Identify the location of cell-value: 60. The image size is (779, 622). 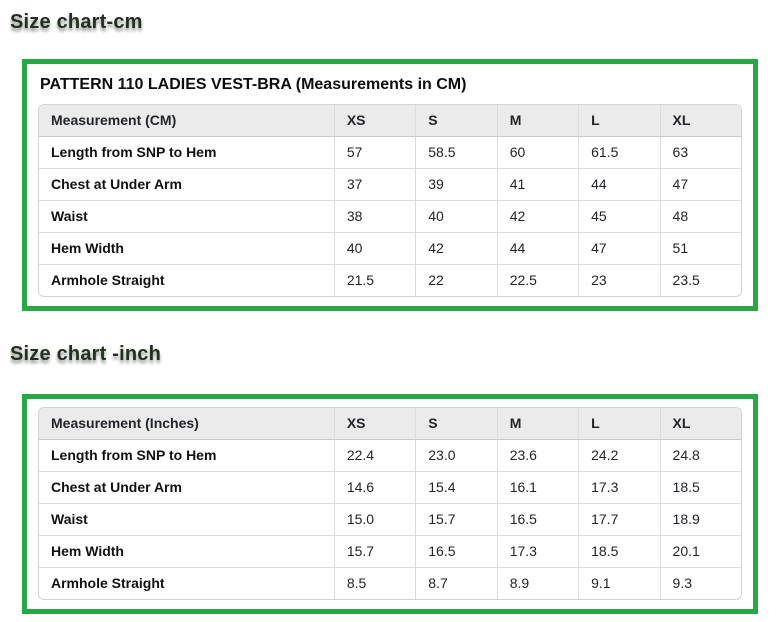
(537, 152).